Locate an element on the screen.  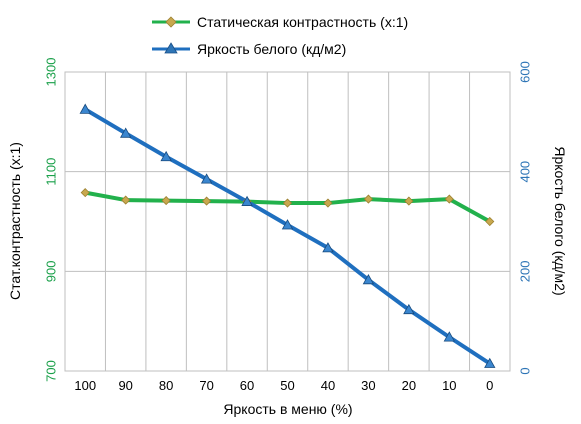
y-left-axis-title: Стат.контрастность (x:1) is located at coordinates (15, 221).